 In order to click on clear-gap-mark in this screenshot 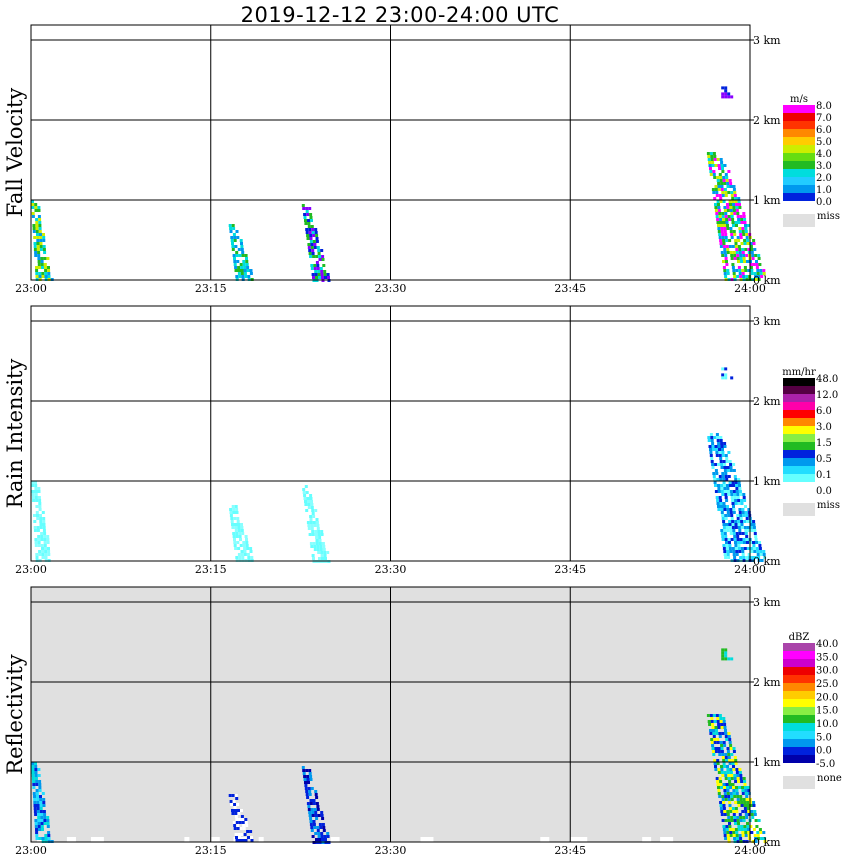, I will do `click(647, 839)`.